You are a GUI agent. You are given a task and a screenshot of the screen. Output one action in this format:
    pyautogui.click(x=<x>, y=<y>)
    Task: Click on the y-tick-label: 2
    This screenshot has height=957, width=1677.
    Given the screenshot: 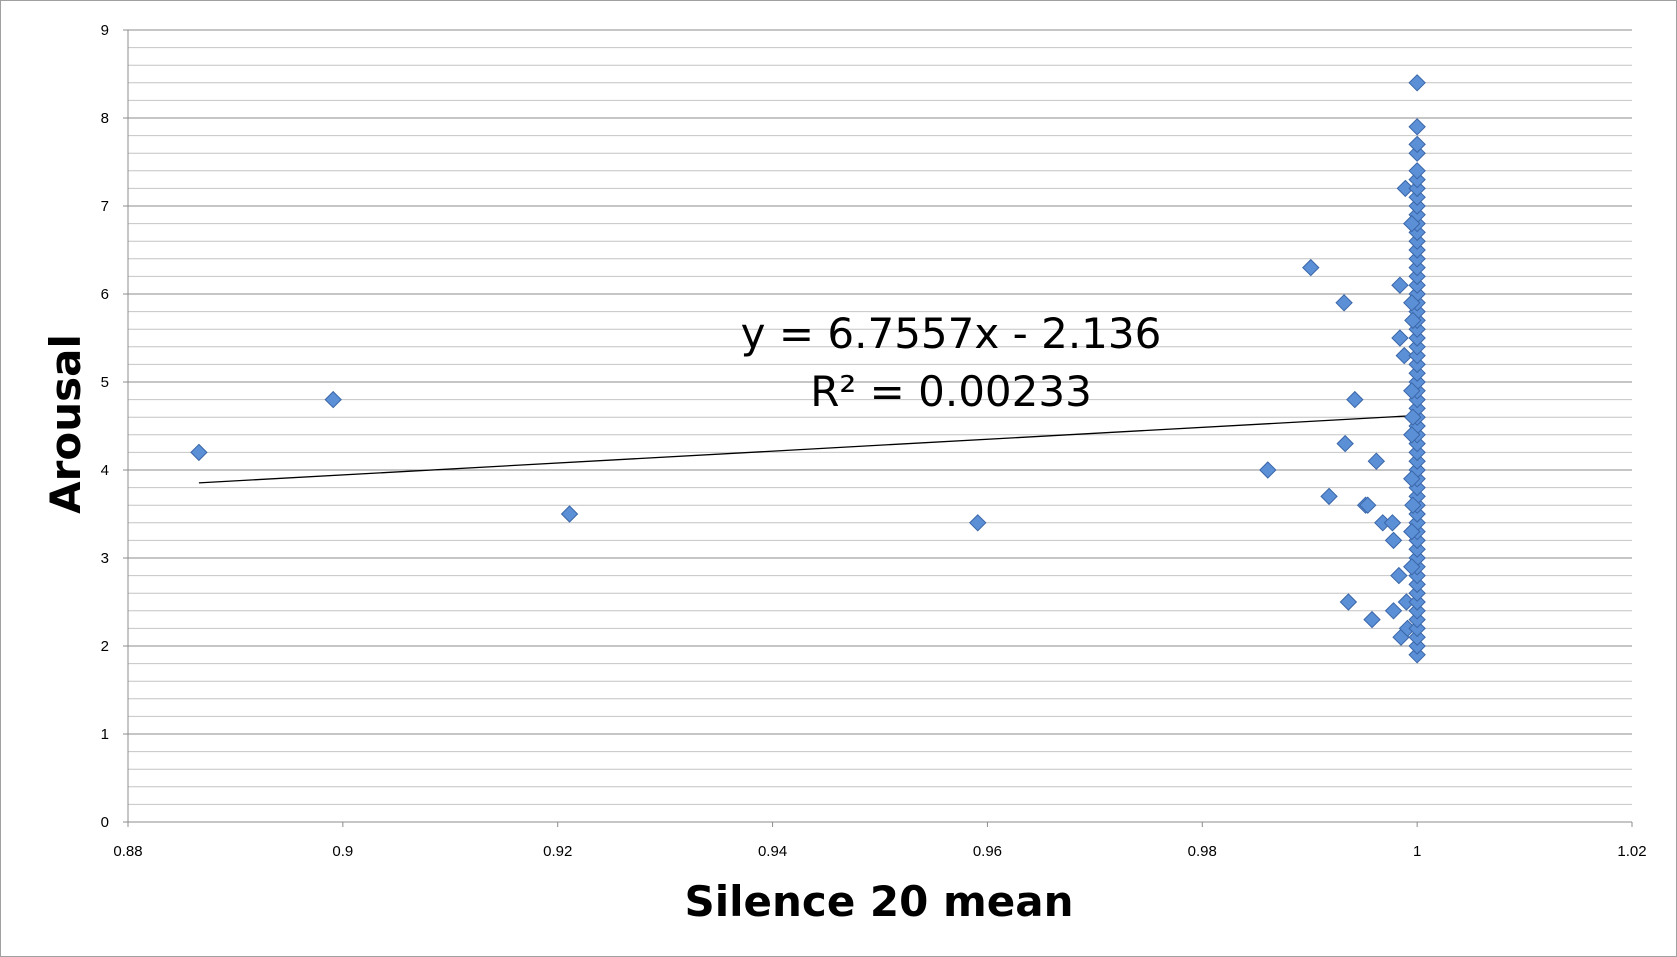 What is the action you would take?
    pyautogui.click(x=105, y=646)
    